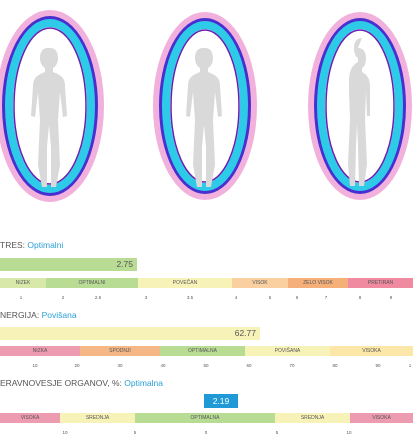  I want to click on energija-scale: NIZKA SPODNJI OPTIMALNA POVIŠANA VISOKA, so click(206, 351).